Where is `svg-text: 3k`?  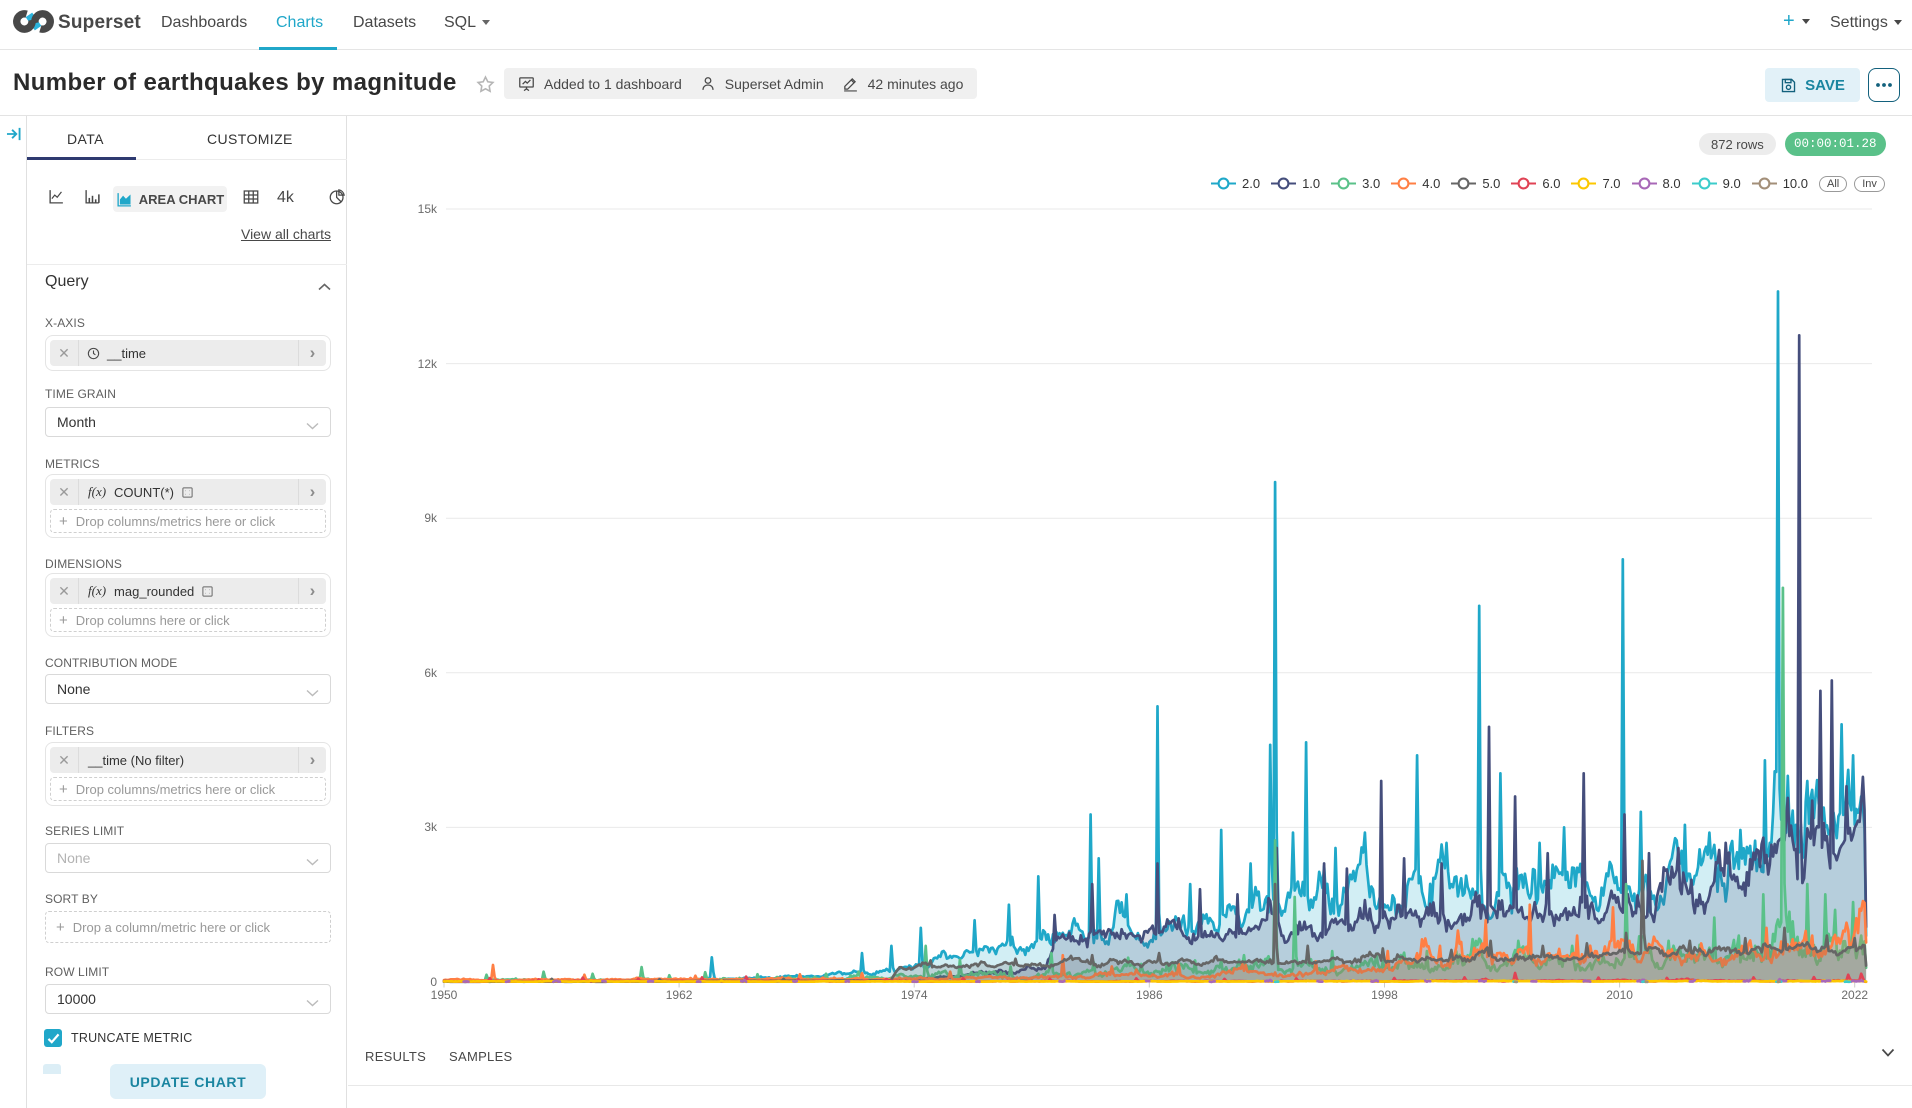 svg-text: 3k is located at coordinates (431, 827).